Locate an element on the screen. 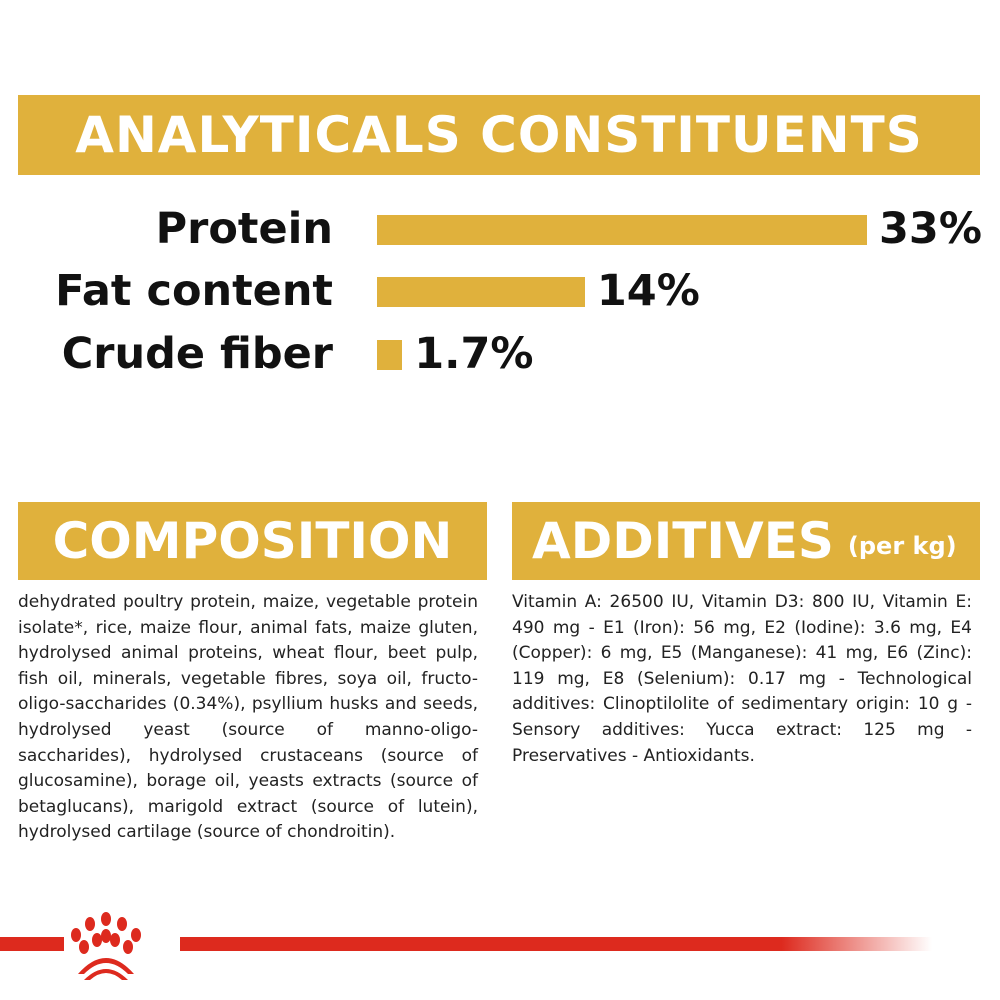 This screenshot has width=1000, height=1000. analyticals-title: ANALYTICALS CONSTITUENTS is located at coordinates (499, 135).